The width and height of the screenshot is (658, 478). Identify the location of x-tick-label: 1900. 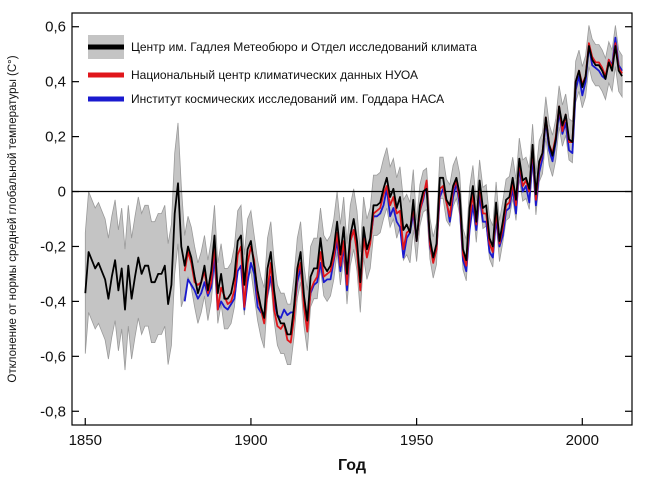
(250, 440).